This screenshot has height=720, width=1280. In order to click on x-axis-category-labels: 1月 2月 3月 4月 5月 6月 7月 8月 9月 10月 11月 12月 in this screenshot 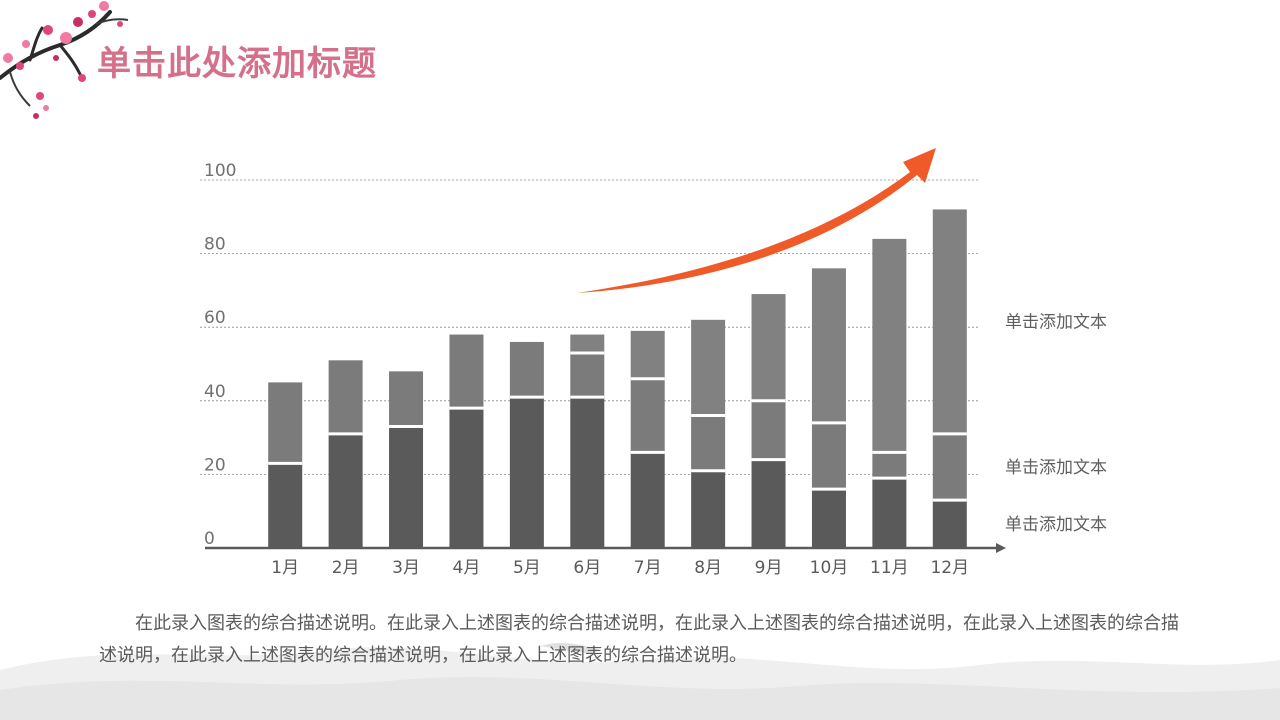, I will do `click(620, 568)`.